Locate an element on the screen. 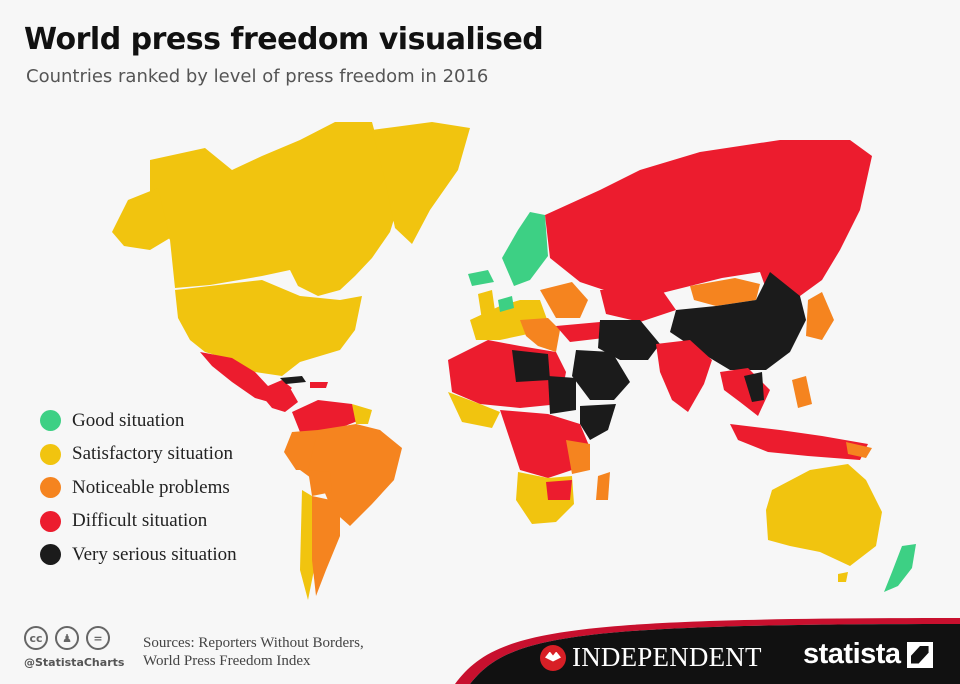  philippines-region is located at coordinates (802, 392).